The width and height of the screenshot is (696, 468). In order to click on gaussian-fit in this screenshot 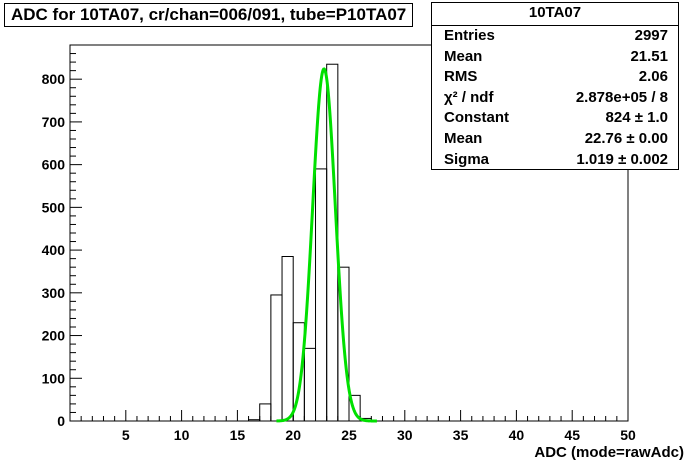, I will do `click(326, 245)`.